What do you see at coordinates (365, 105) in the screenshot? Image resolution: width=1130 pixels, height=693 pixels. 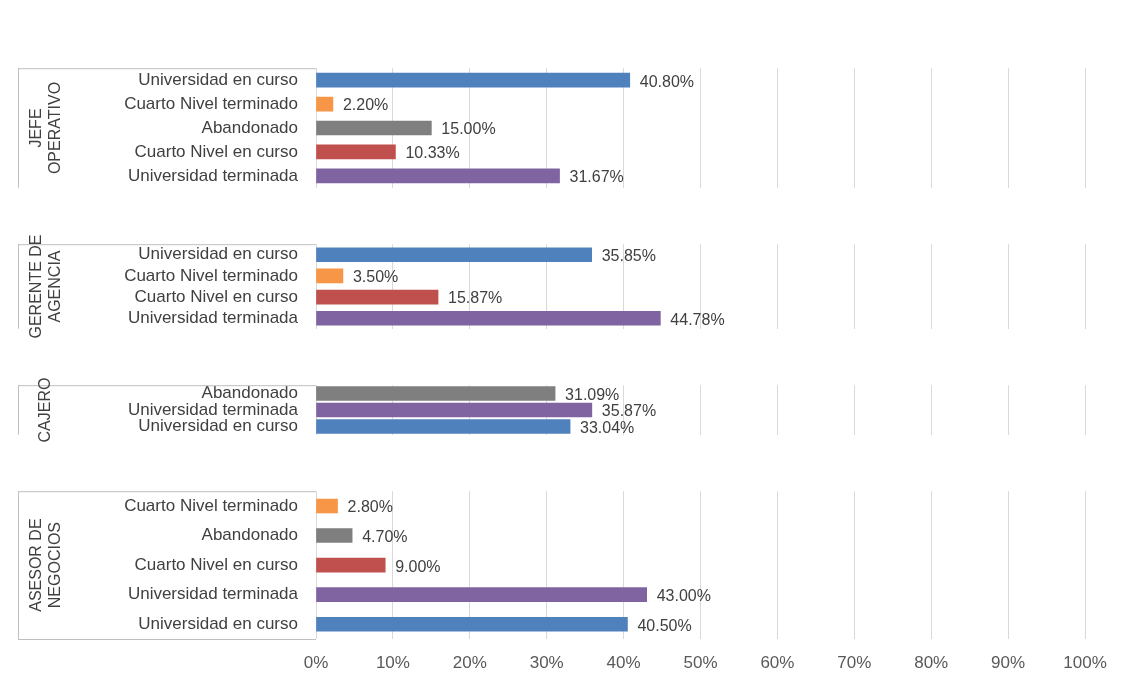 I see `data-label: 2.20%` at bounding box center [365, 105].